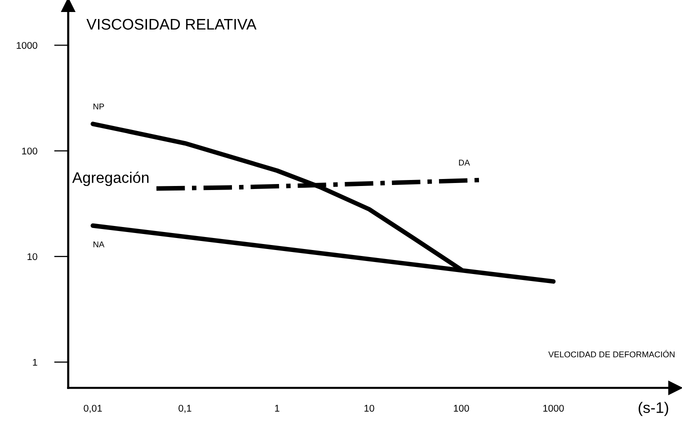  Describe the element at coordinates (30, 151) in the screenshot. I see `y-tick-label: 100` at that location.